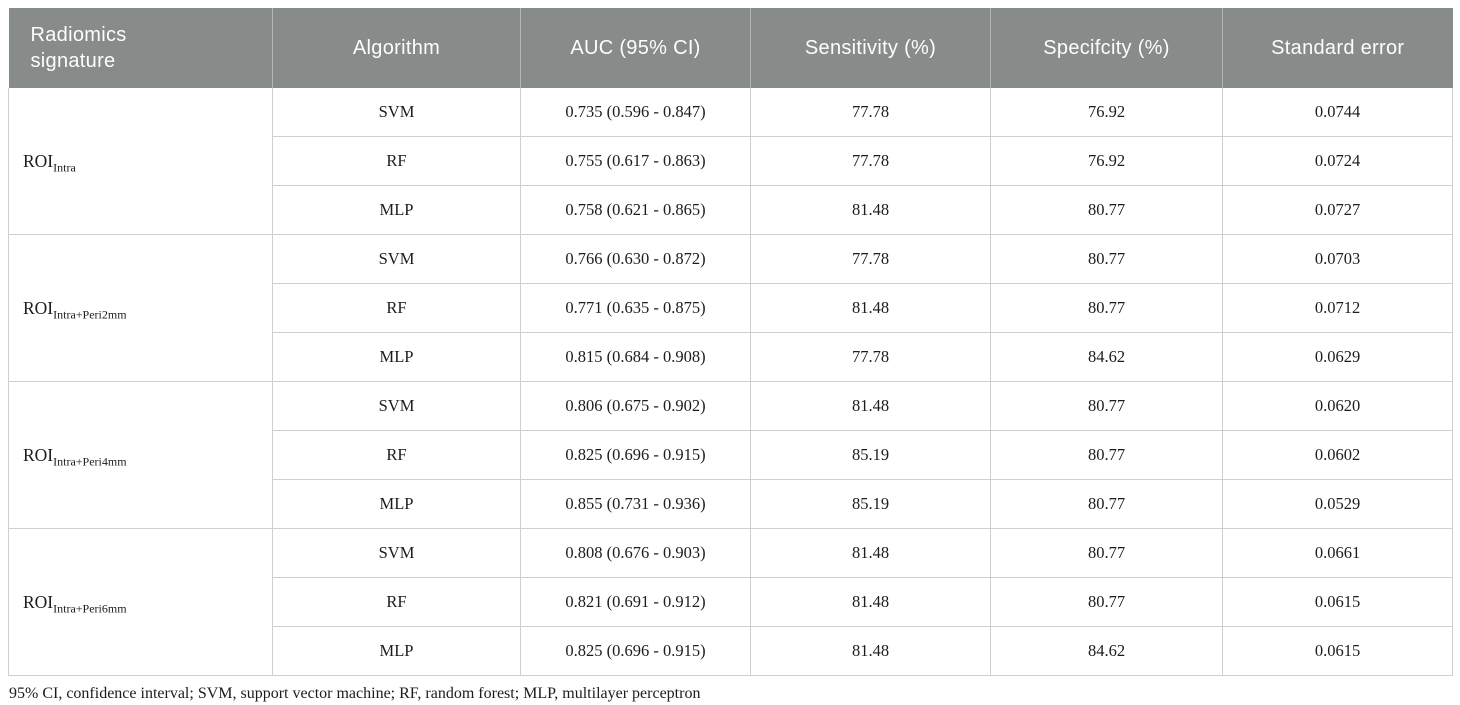  Describe the element at coordinates (396, 48) in the screenshot. I see `column-header-algorithm: Algorithm` at that location.